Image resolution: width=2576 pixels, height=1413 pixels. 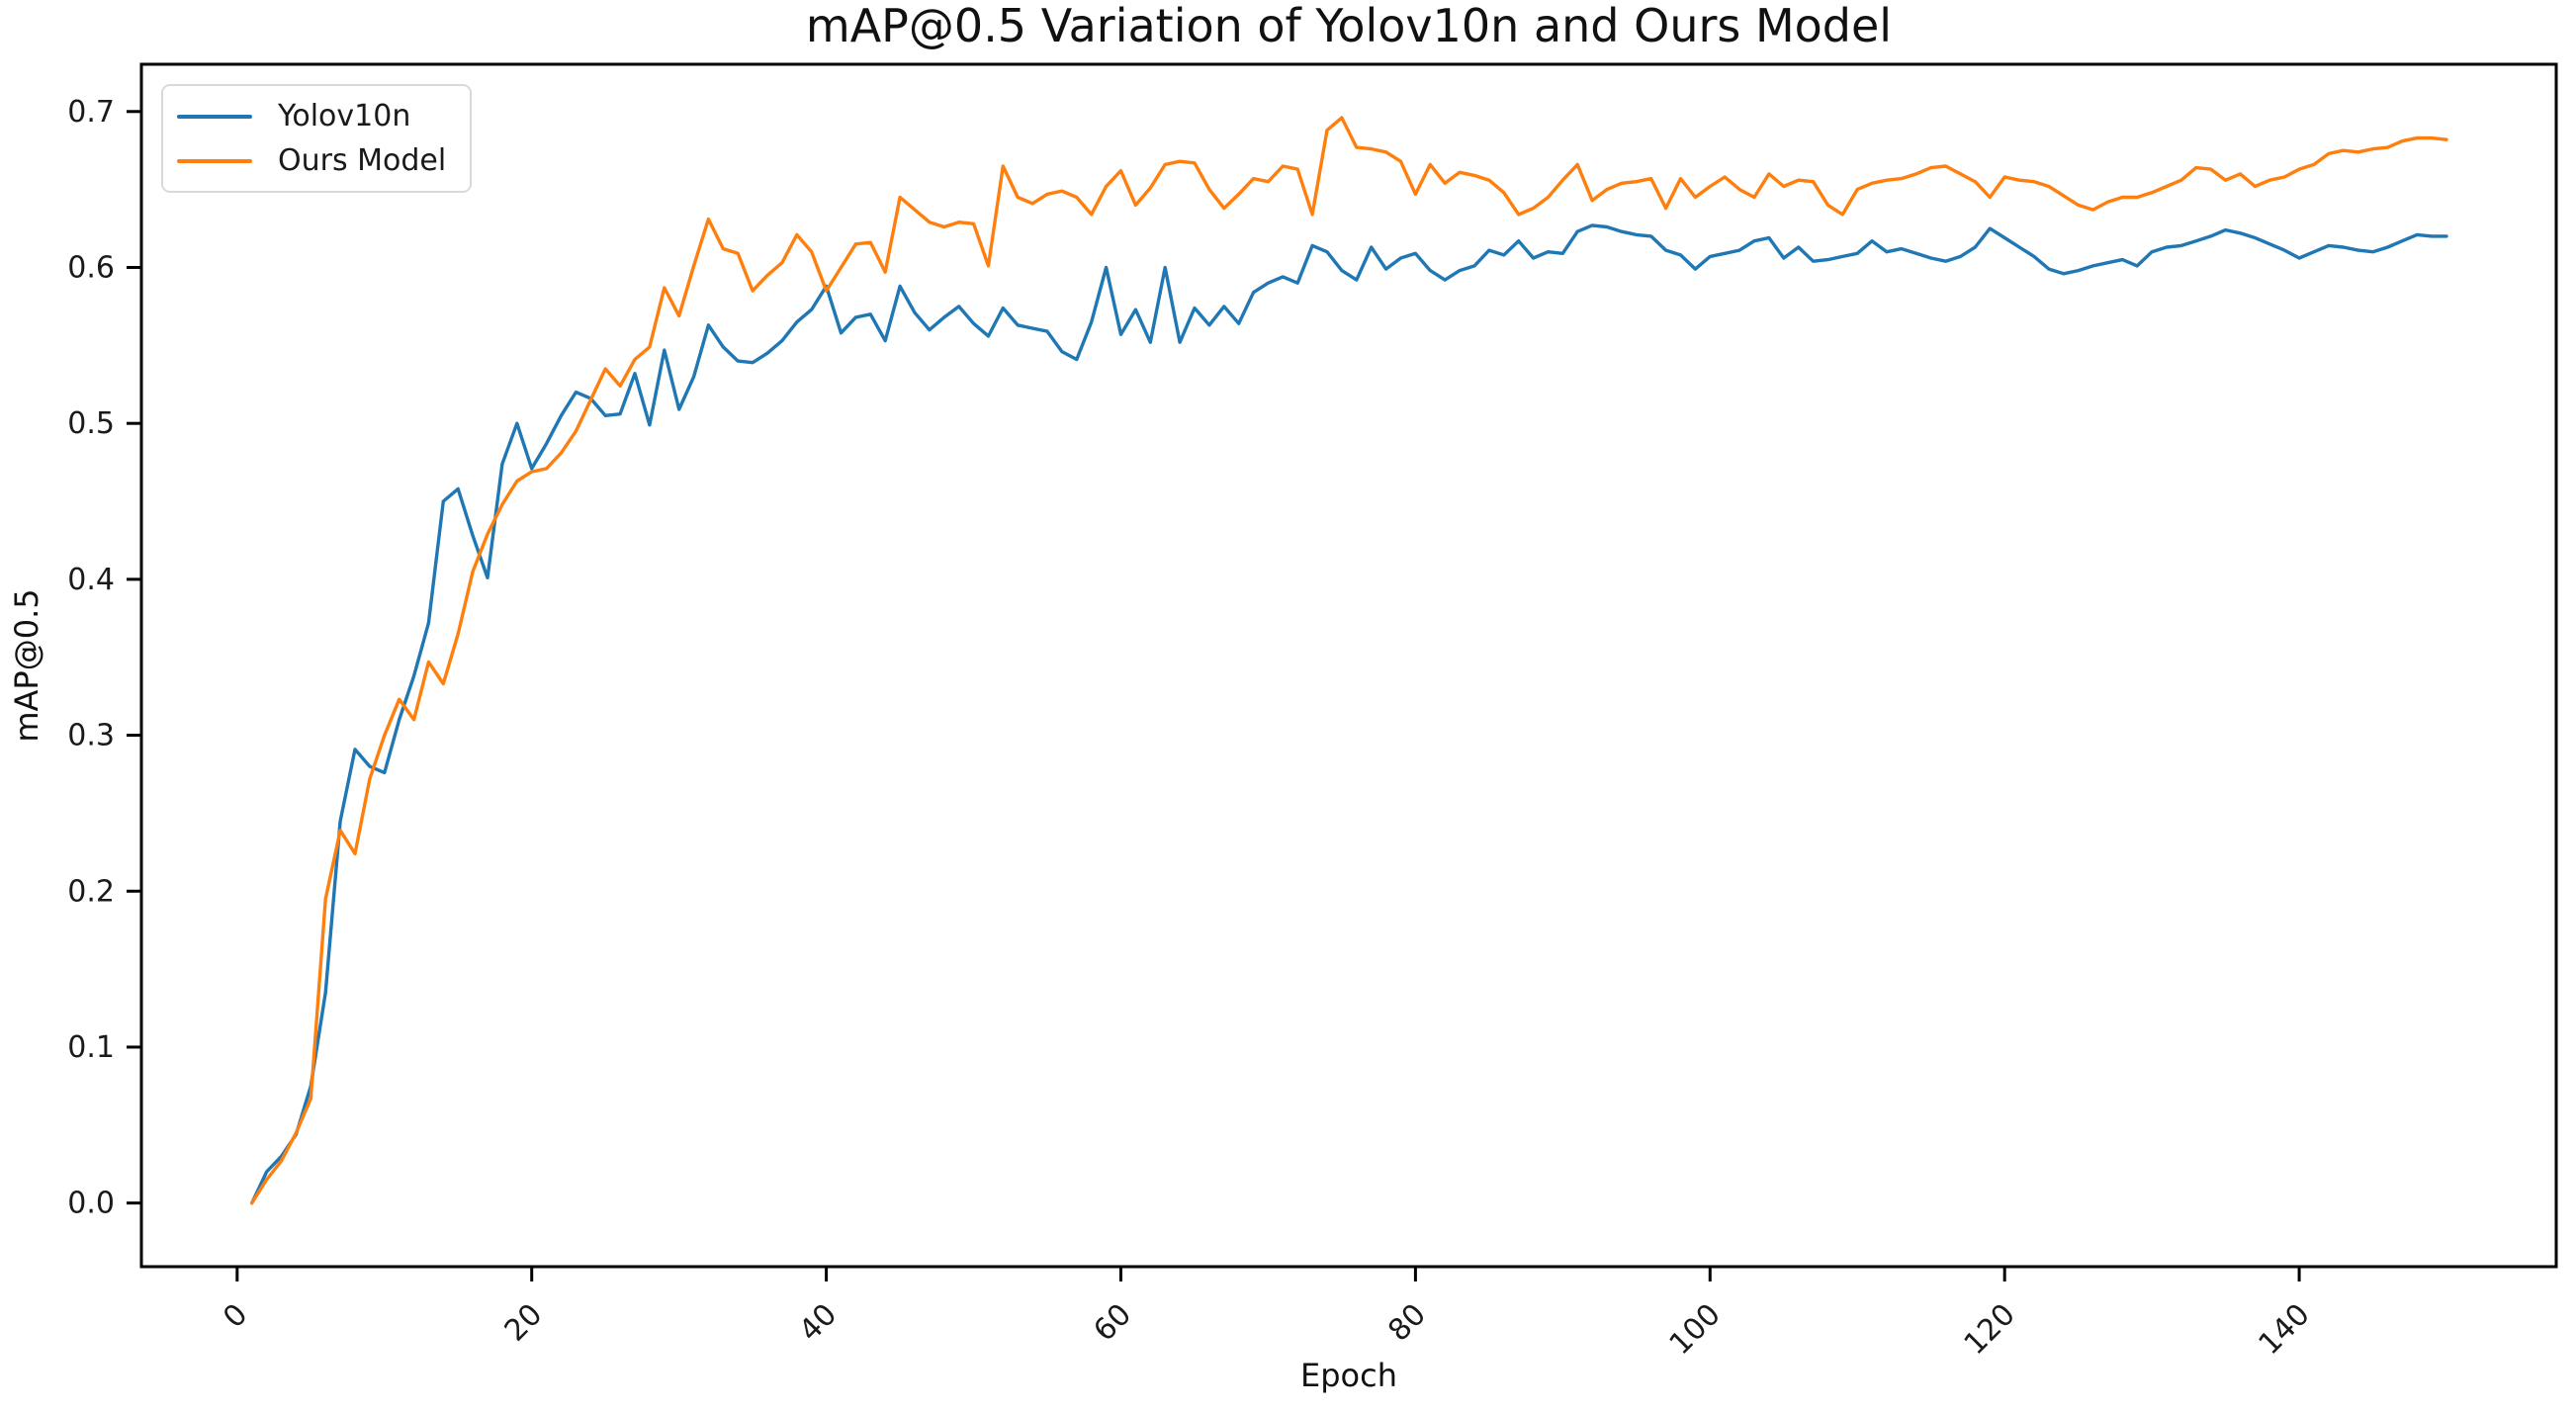 What do you see at coordinates (91, 580) in the screenshot?
I see `y-tick-label: 0.4` at bounding box center [91, 580].